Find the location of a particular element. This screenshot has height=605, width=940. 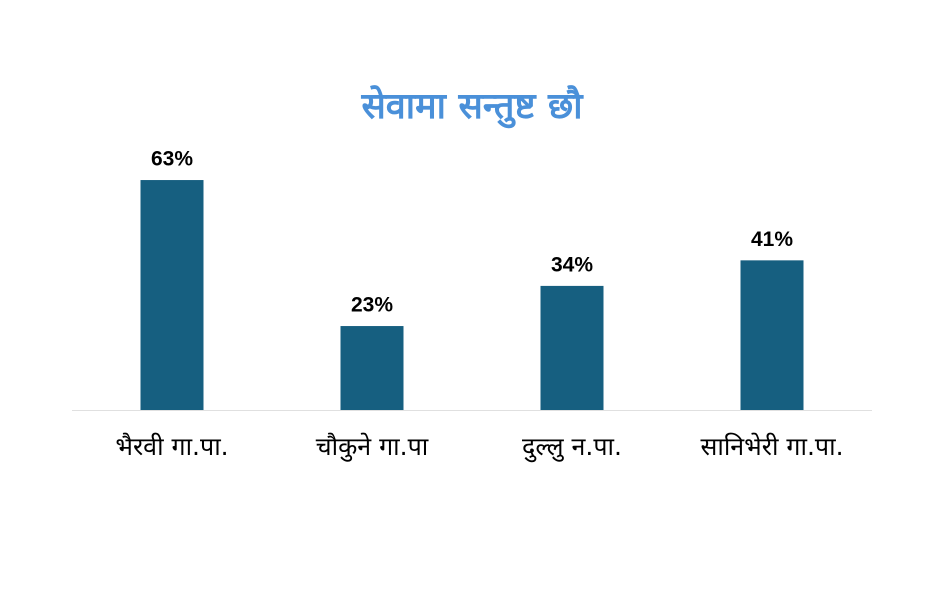

x-tick-label: सानिभेरी गा.पा. is located at coordinates (771, 446).